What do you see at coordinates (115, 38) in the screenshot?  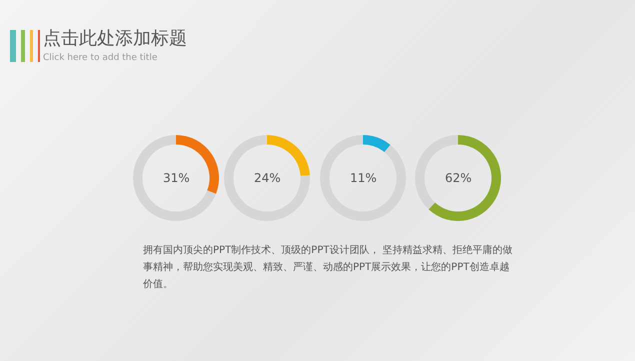 I see `text: 点击此处添加标题` at bounding box center [115, 38].